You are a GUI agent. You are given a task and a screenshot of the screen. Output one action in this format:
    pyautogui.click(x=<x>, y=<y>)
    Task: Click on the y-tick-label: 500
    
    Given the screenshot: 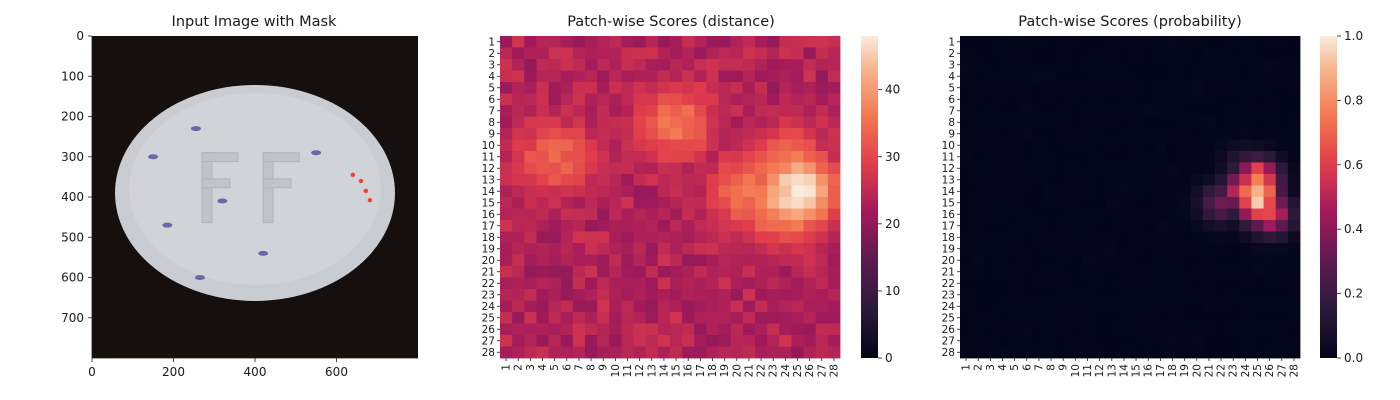 What is the action you would take?
    pyautogui.click(x=72, y=237)
    